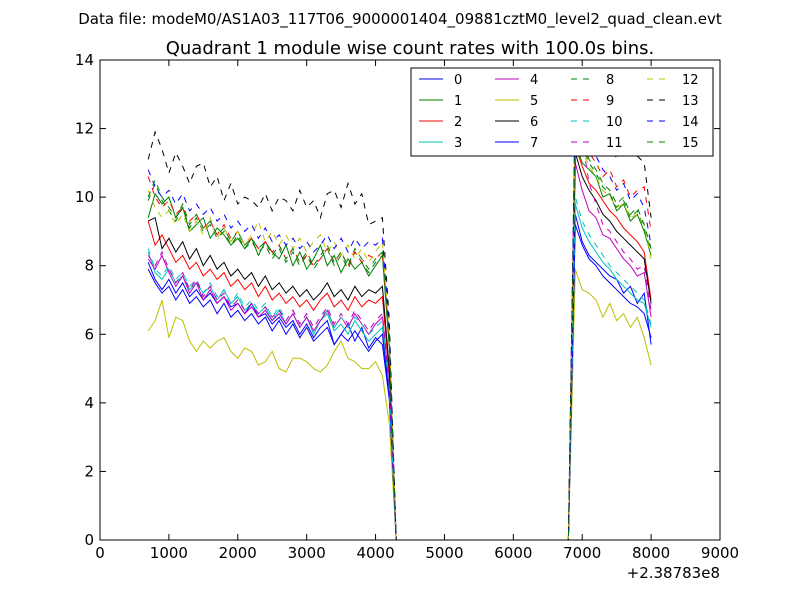 The image size is (800, 600). What do you see at coordinates (582, 553) in the screenshot?
I see `x-tick-label: 7000` at bounding box center [582, 553].